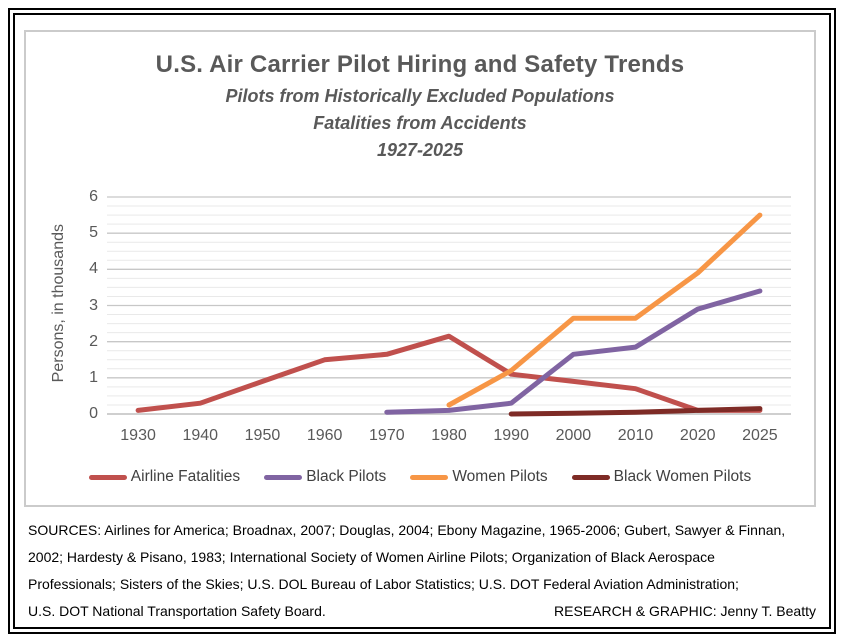 The width and height of the screenshot is (844, 642). What do you see at coordinates (697, 435) in the screenshot?
I see `x-tick-label: 2020` at bounding box center [697, 435].